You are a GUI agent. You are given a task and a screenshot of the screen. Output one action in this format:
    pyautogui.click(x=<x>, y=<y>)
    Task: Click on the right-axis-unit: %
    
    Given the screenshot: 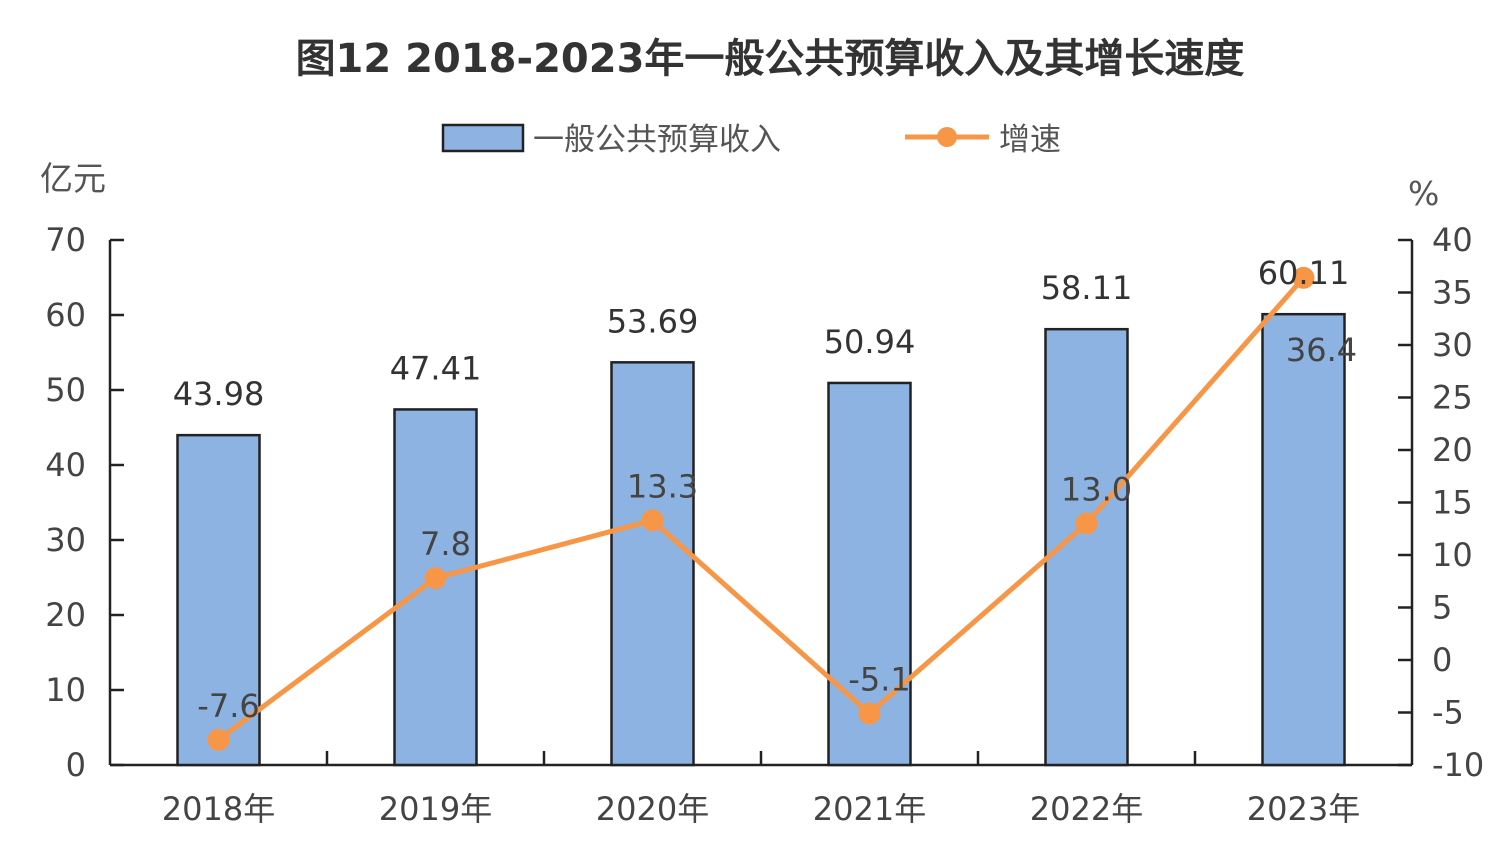 What is the action you would take?
    pyautogui.click(x=1423, y=193)
    